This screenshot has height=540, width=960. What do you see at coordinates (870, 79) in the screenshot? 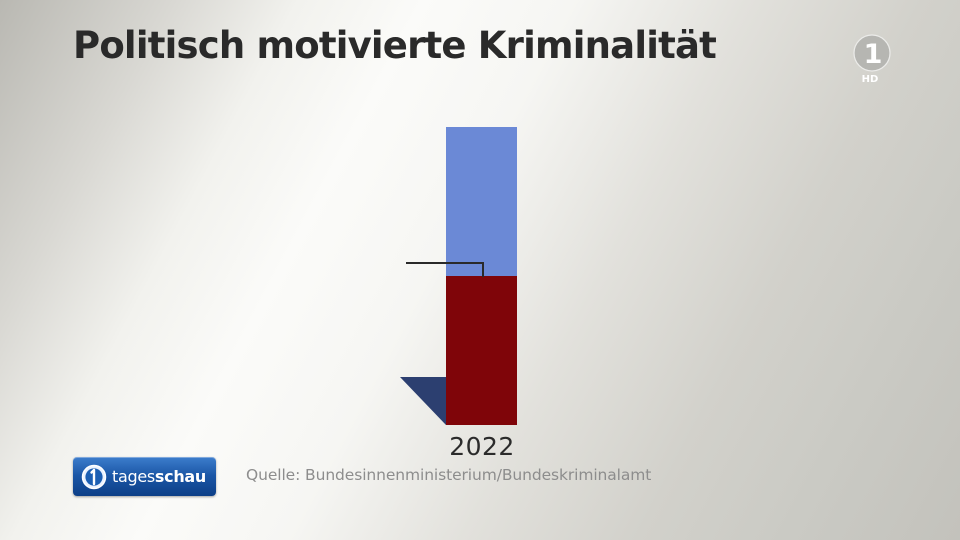
I see `hd-badge: HD` at bounding box center [870, 79].